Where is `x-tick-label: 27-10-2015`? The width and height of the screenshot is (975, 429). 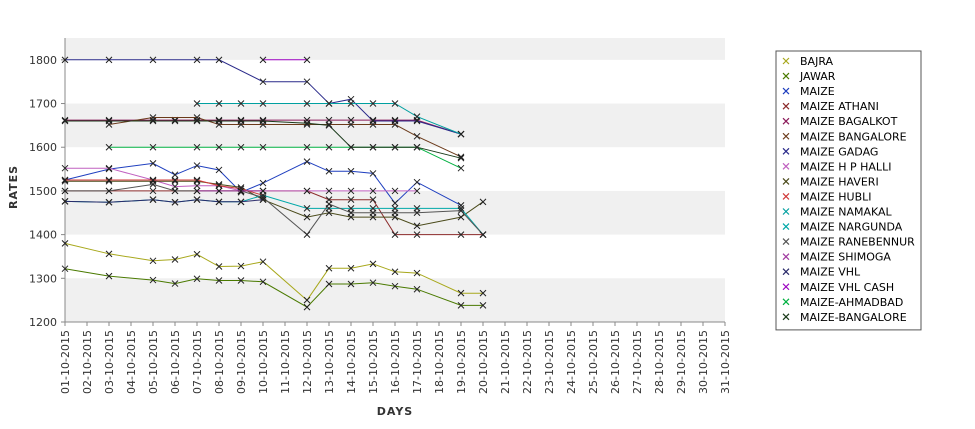 x-tick-label: 27-10-2015 is located at coordinates (637, 362).